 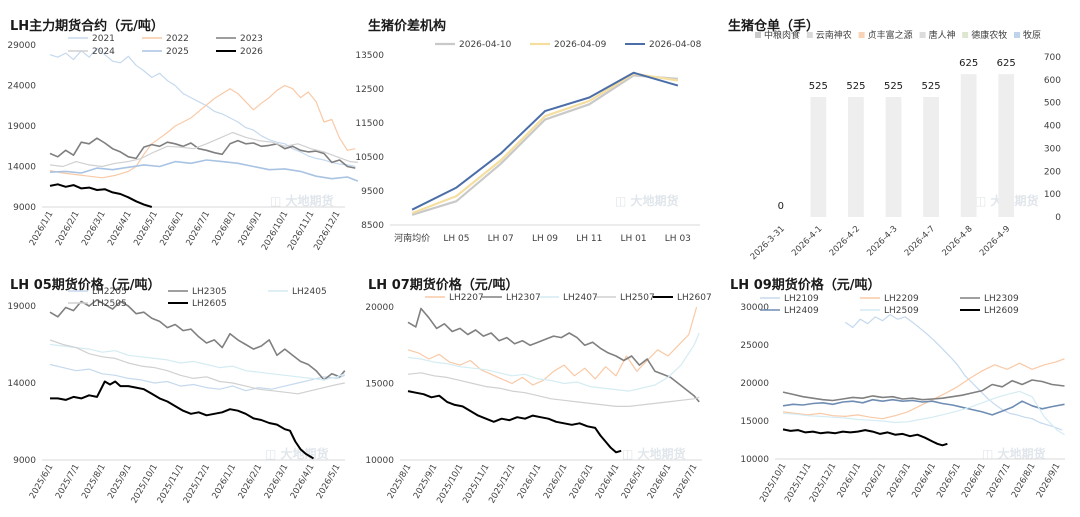 What do you see at coordinates (920, 241) in the screenshot?
I see `x-tick-label: 2026-4-7` at bounding box center [920, 241].